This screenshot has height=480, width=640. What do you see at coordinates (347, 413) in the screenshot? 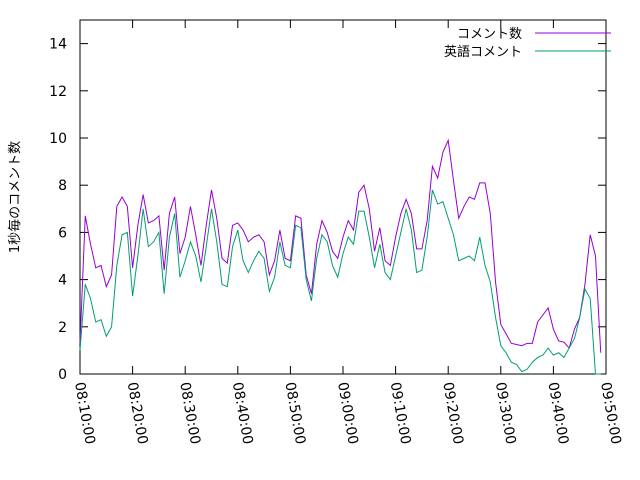
I see `x-tick-label: 09:00:00` at bounding box center [347, 413].